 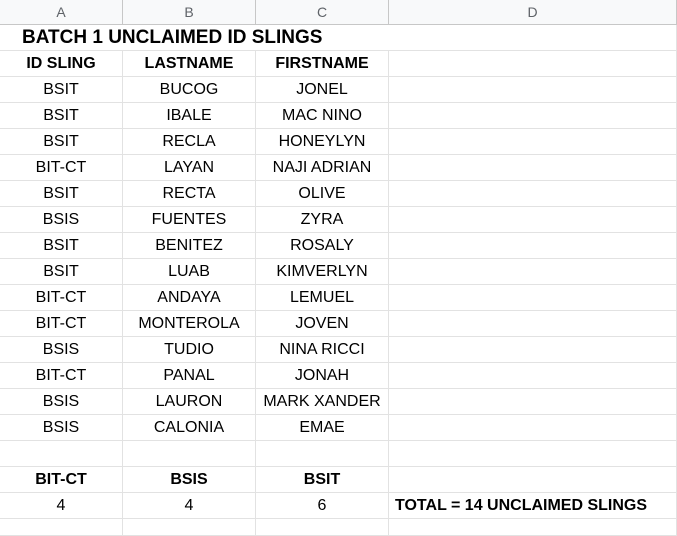 I want to click on partial-row, so click(x=338, y=527).